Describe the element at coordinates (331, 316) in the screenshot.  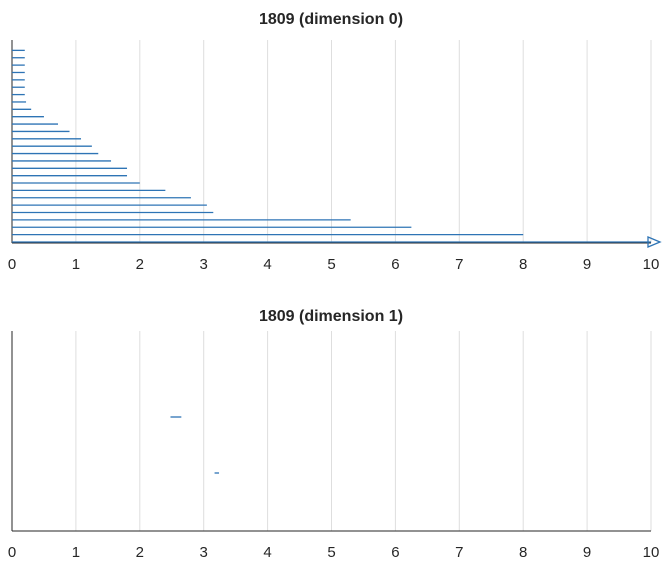
I see `chart-title: 1809 (dimension 1)` at that location.